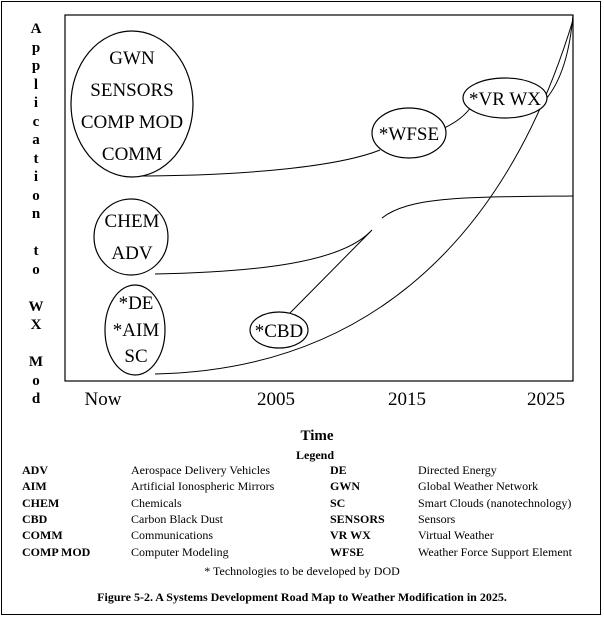  What do you see at coordinates (132, 221) in the screenshot?
I see `node-label-chem: CHEM` at bounding box center [132, 221].